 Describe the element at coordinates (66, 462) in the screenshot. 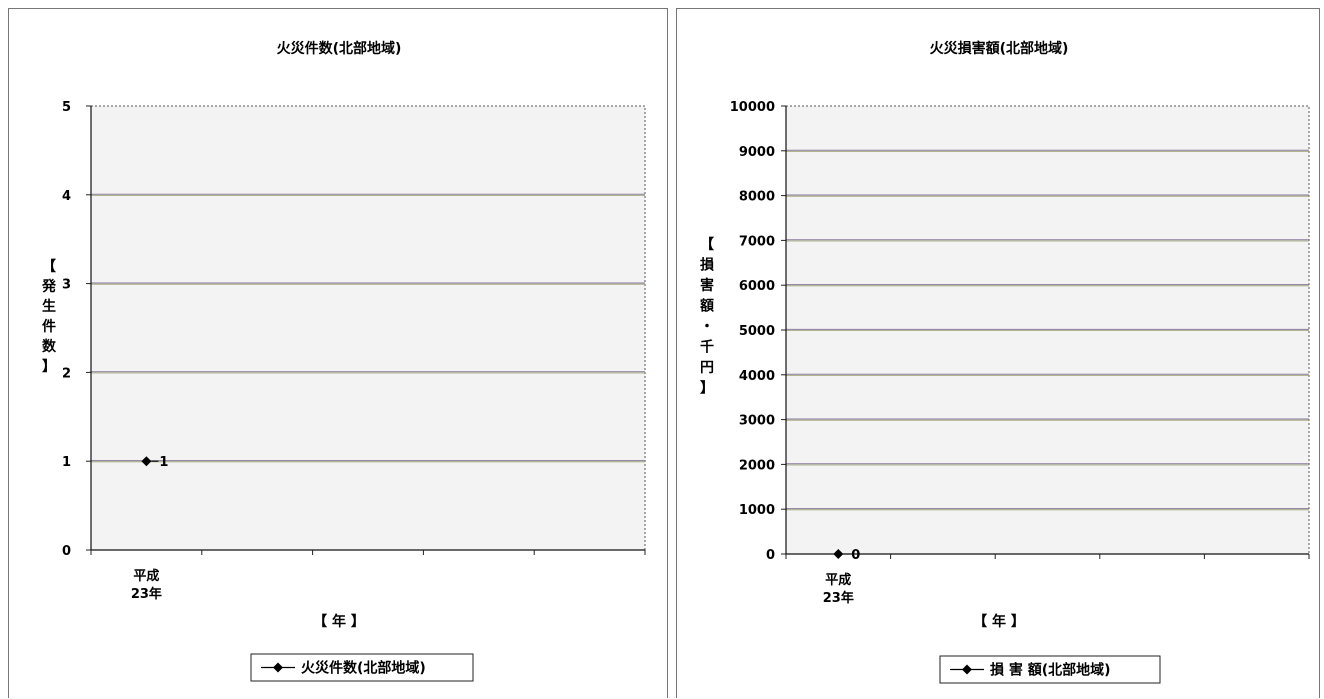

I see `y-tick-label: 1` at that location.